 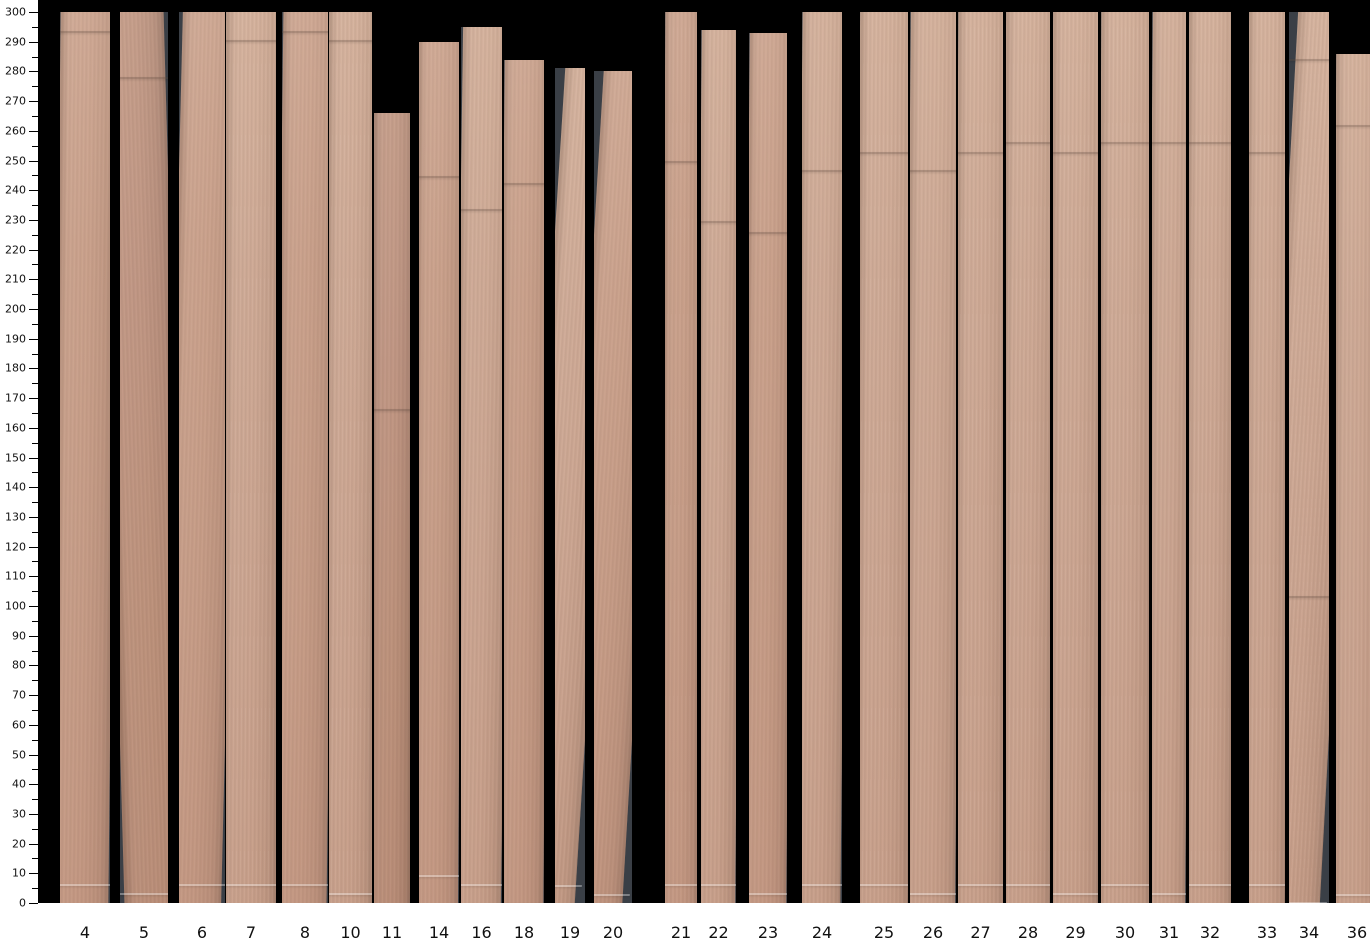 What do you see at coordinates (15, 398) in the screenshot?
I see `y-tick-label: 170` at bounding box center [15, 398].